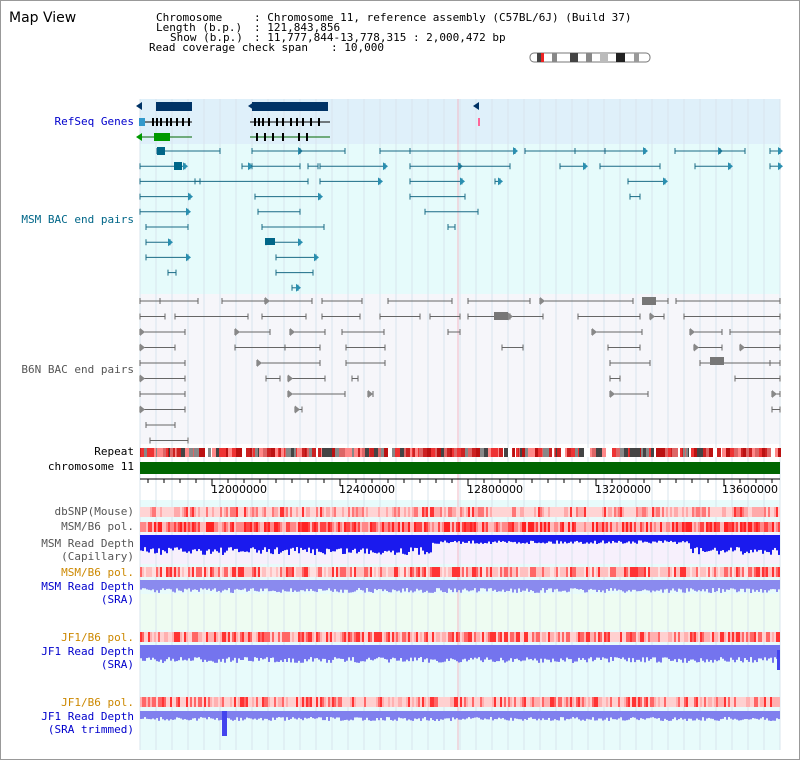 This screenshot has width=800, height=760. Describe the element at coordinates (97, 637) in the screenshot. I see `track-label-jf1-b6-pol-1: JF1/B6 pol.` at that location.